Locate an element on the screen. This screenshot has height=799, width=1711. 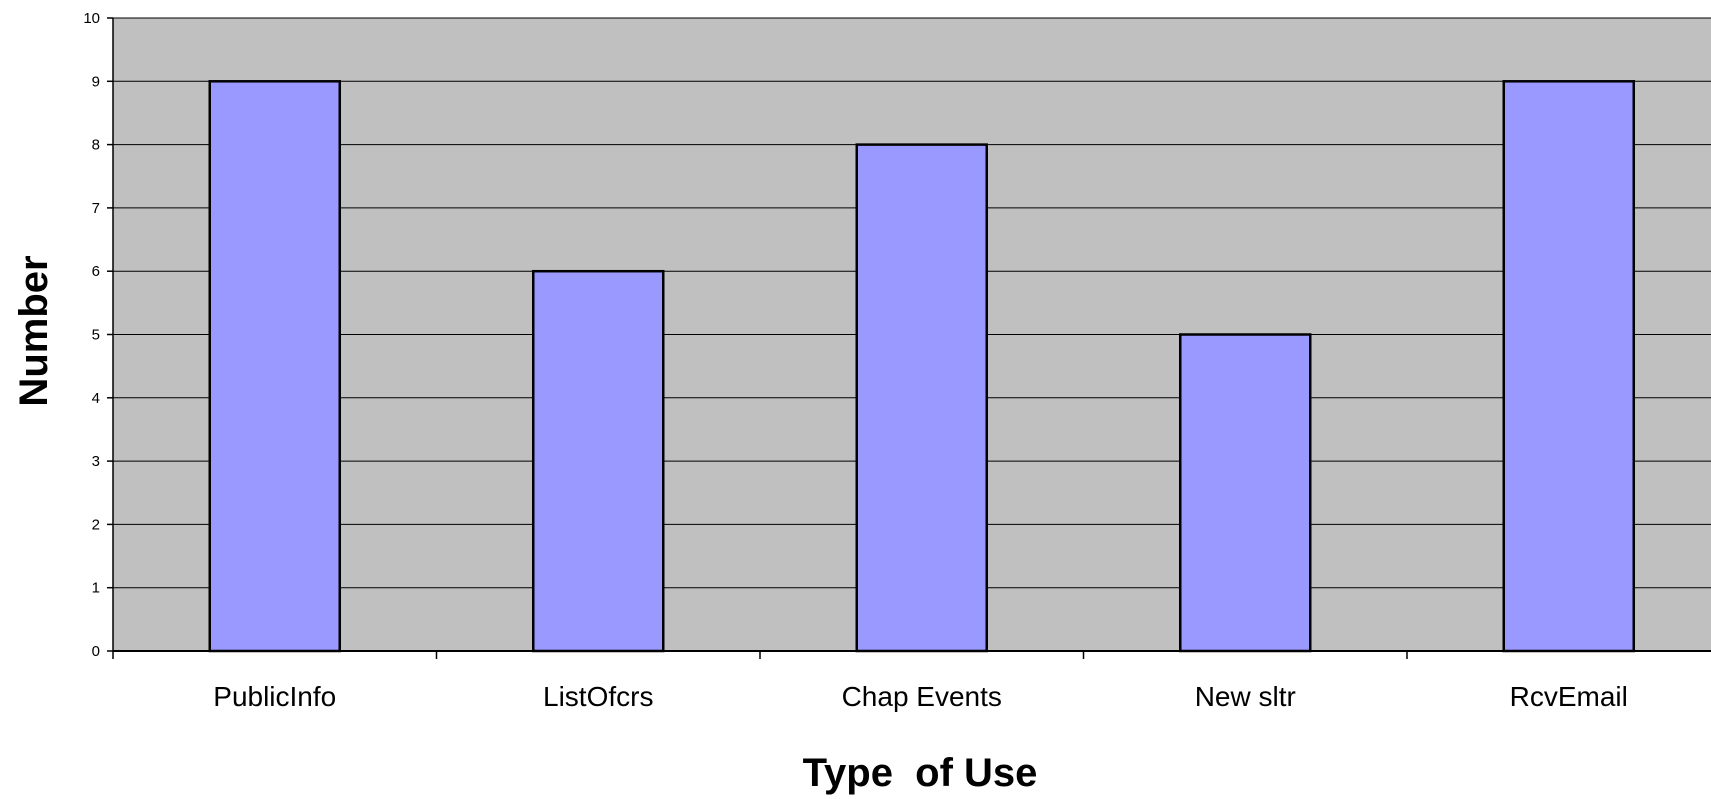
x-tick-label: Chap Events is located at coordinates (922, 696).